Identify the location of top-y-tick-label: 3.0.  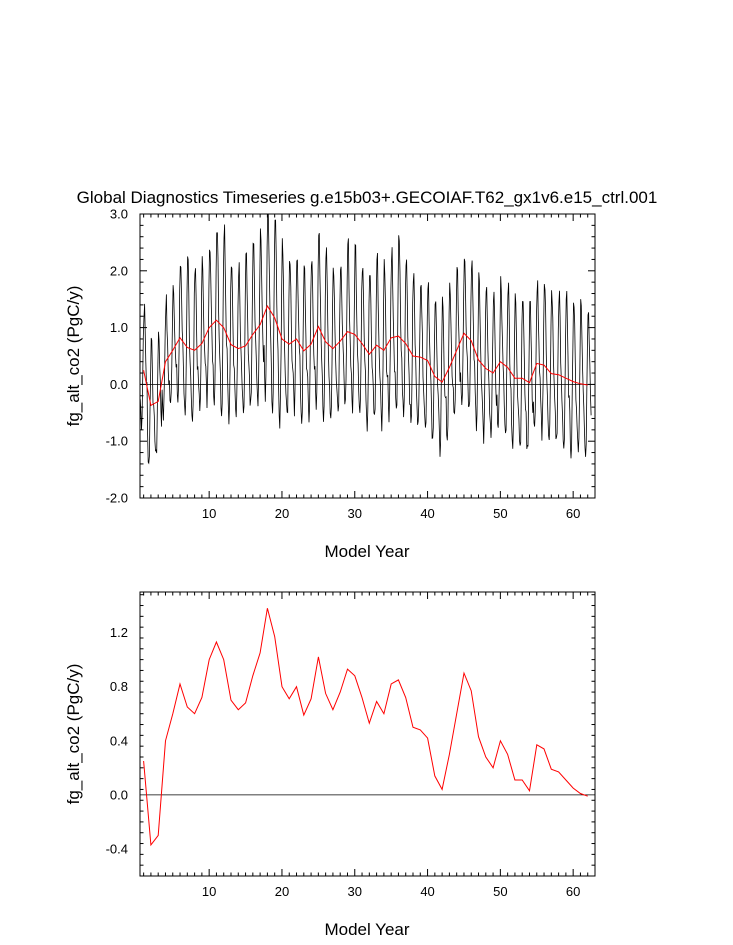
(119, 214).